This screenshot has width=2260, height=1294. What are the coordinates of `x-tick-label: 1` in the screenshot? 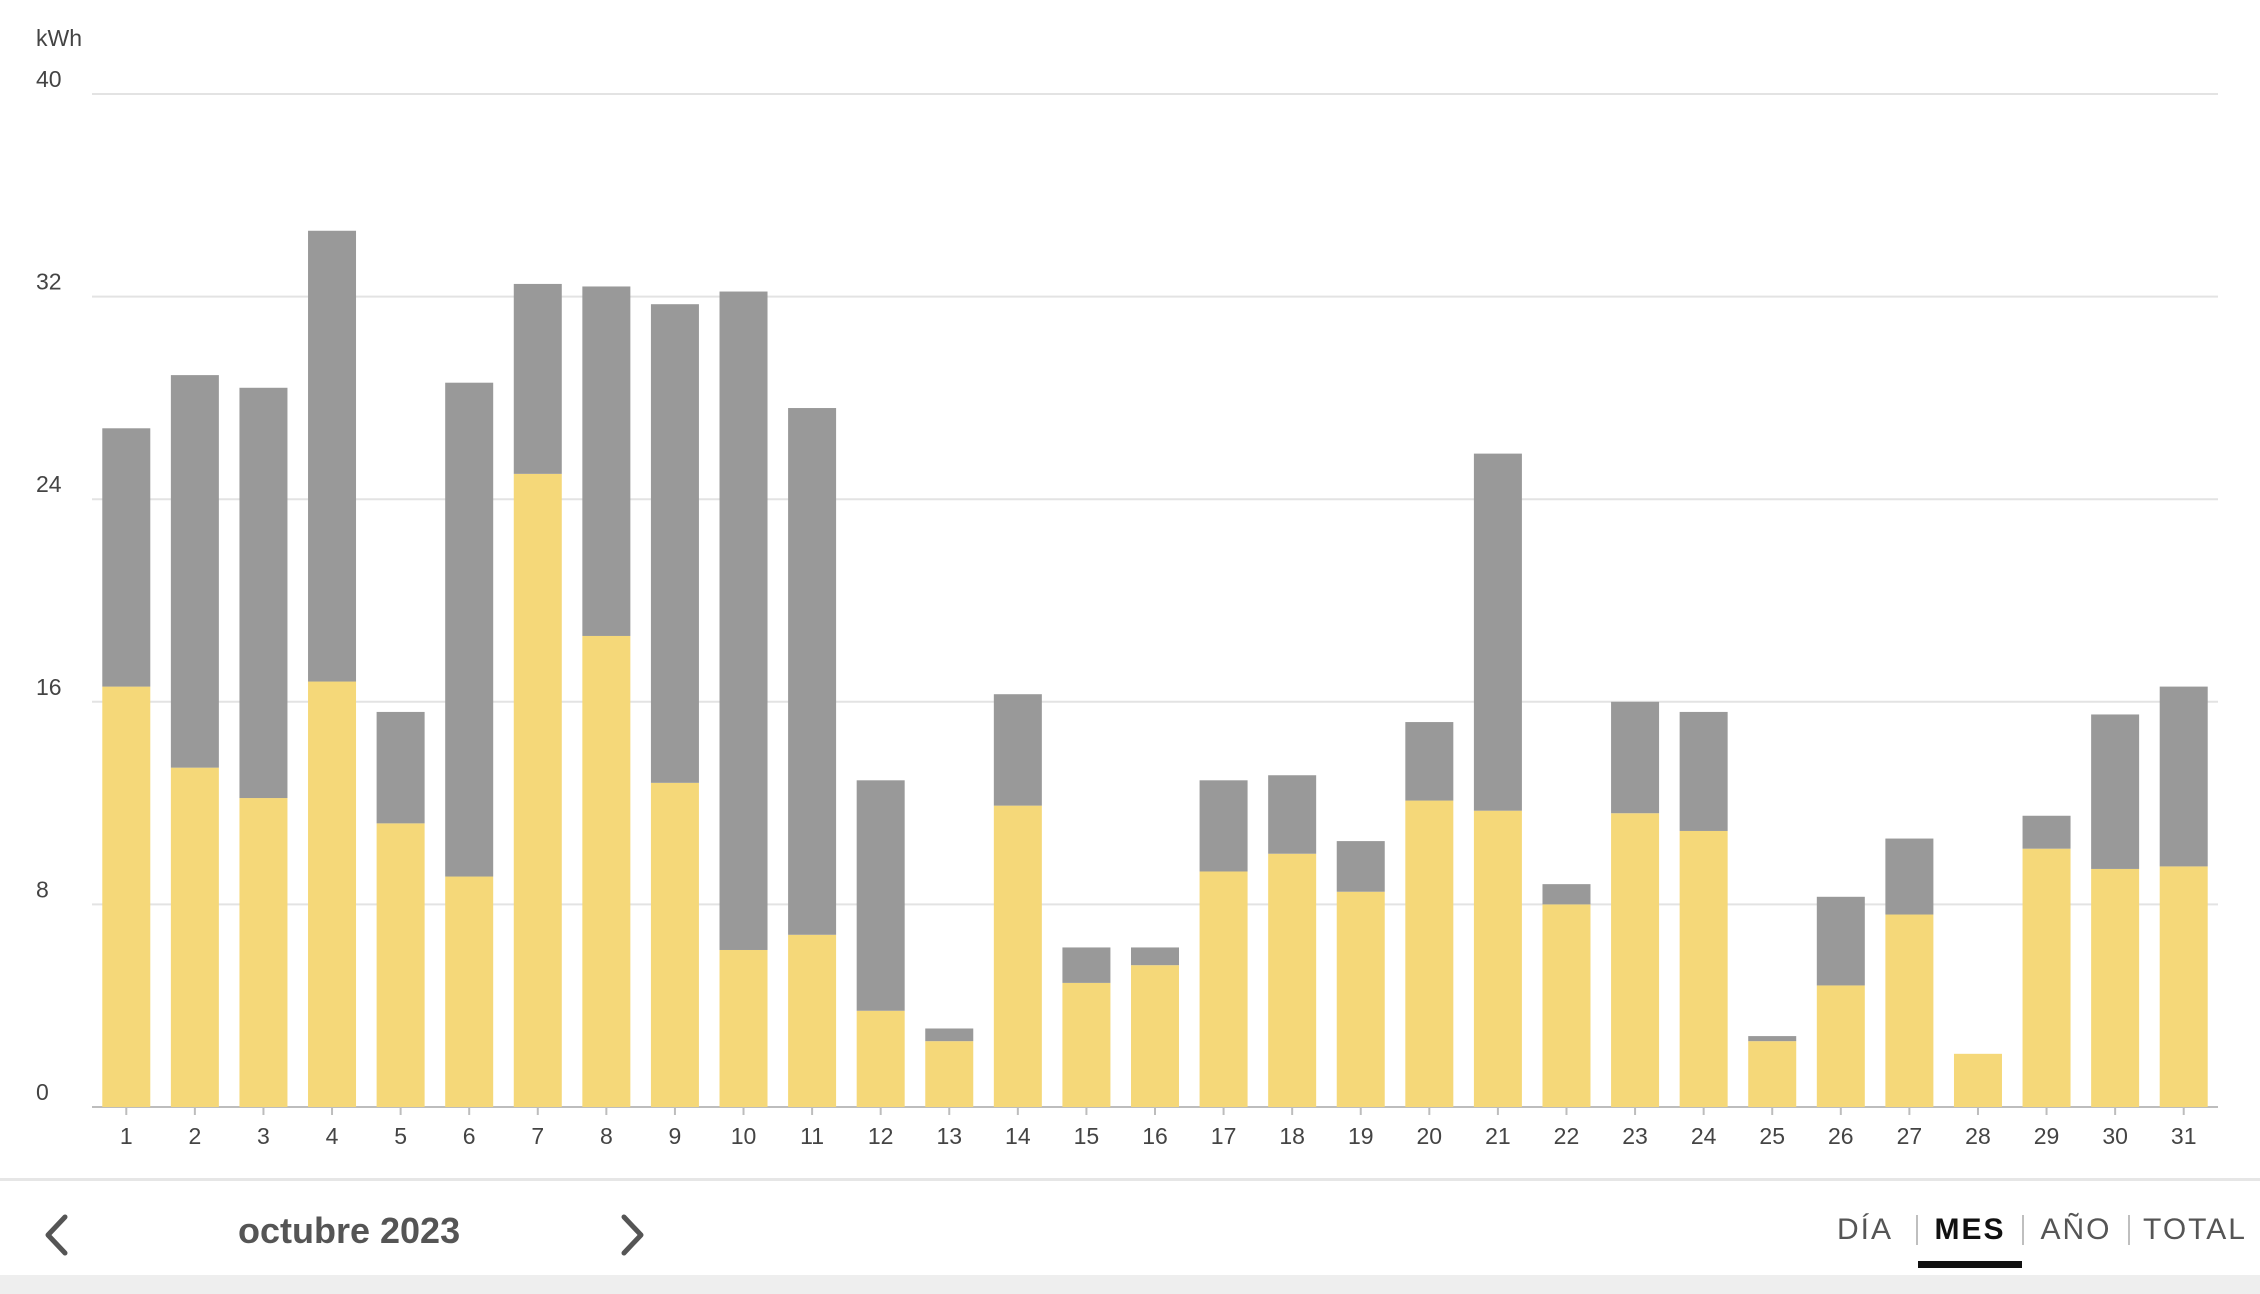 It's located at (126, 1136).